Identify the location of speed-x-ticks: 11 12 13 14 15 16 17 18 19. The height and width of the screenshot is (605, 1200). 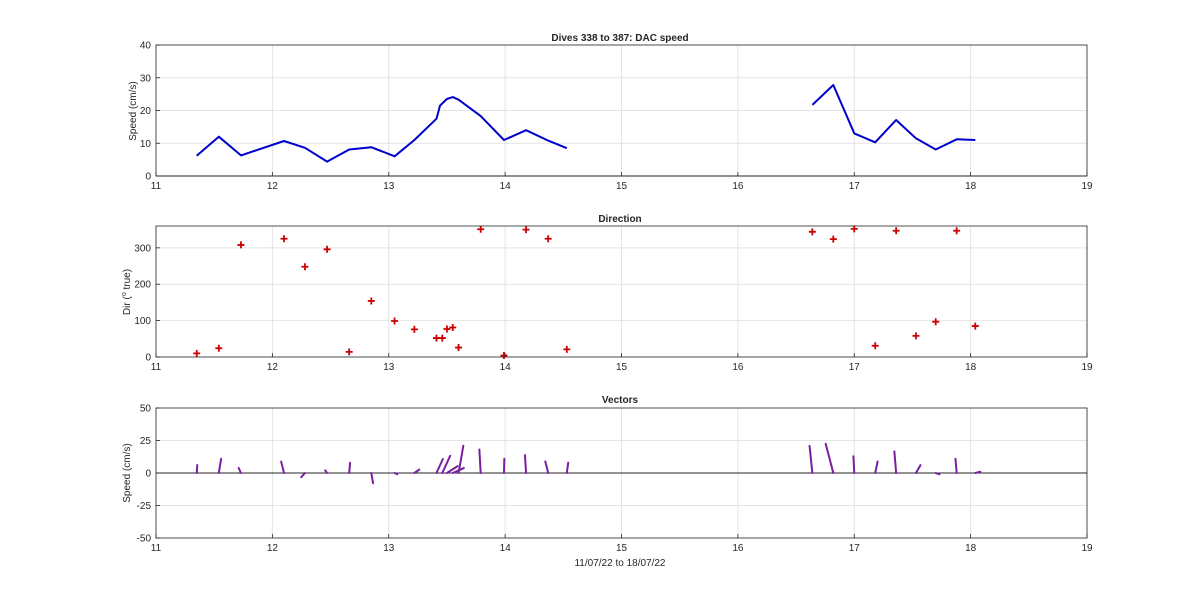
(622, 182).